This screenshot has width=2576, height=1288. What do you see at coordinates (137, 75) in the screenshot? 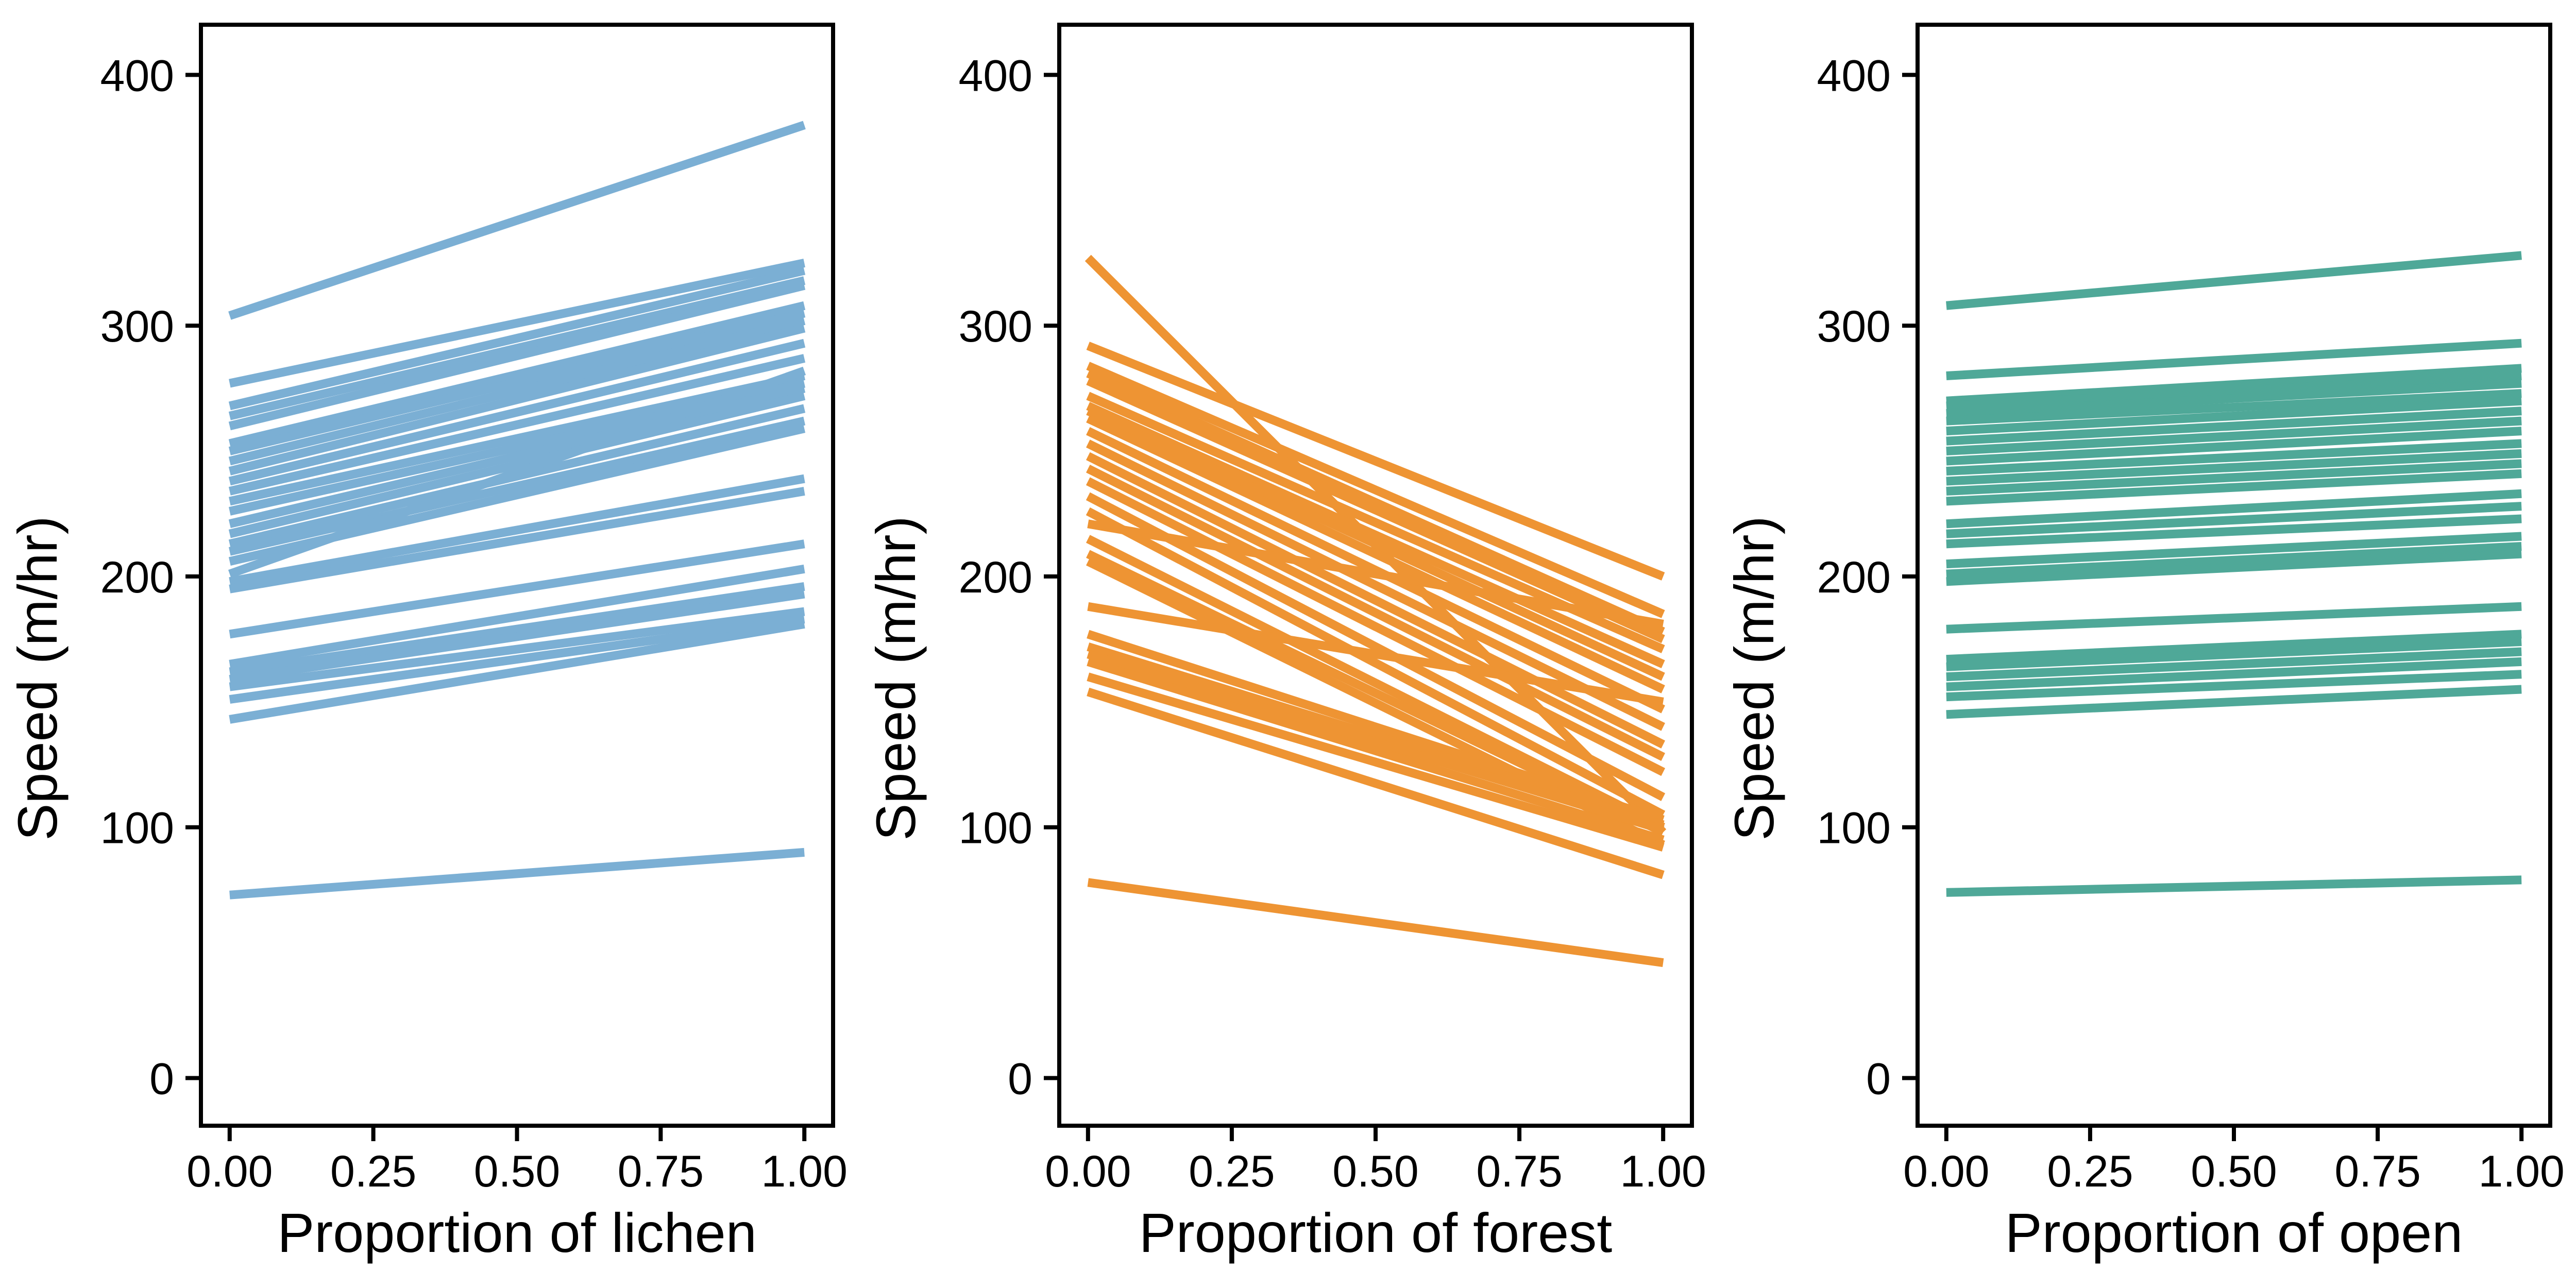
I see `y-tick-label: 400` at bounding box center [137, 75].